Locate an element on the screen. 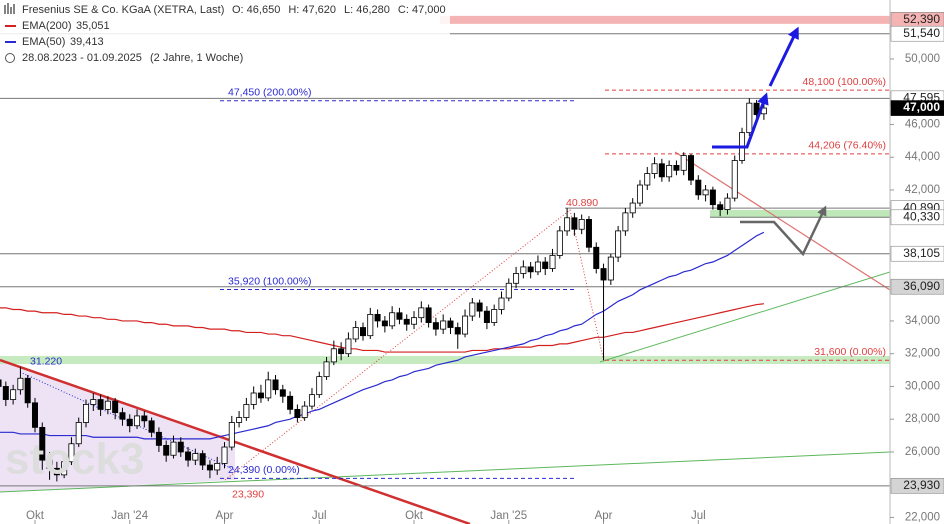 This screenshot has width=944, height=524. x-tick-label: Jan '24 is located at coordinates (129, 516).